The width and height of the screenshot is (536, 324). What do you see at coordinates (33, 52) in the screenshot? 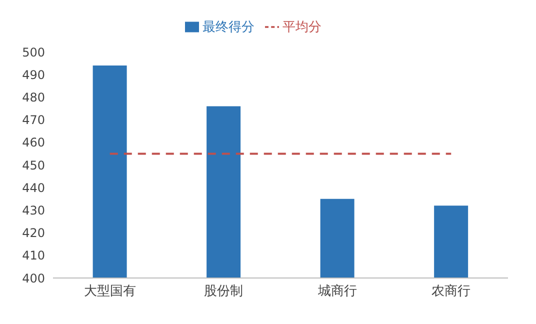
I see `y-tick-label: 500` at bounding box center [33, 52].